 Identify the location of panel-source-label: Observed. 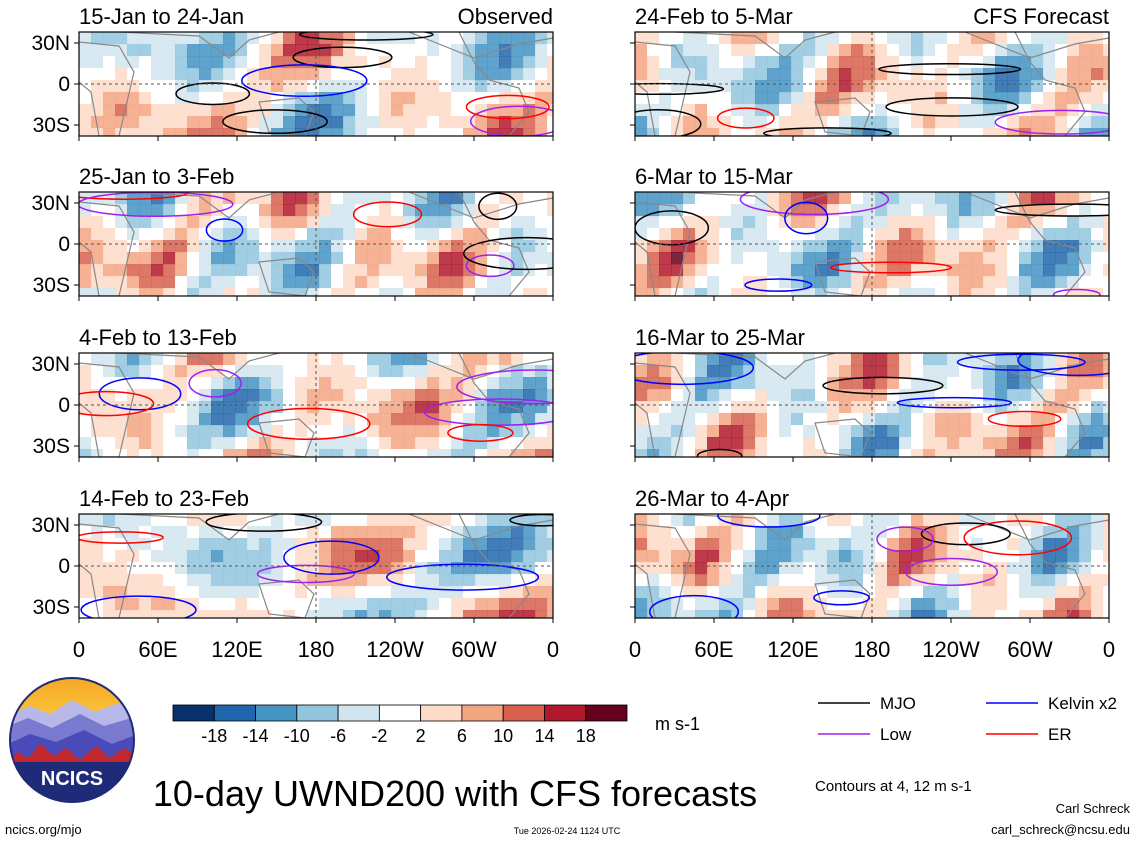
(505, 16).